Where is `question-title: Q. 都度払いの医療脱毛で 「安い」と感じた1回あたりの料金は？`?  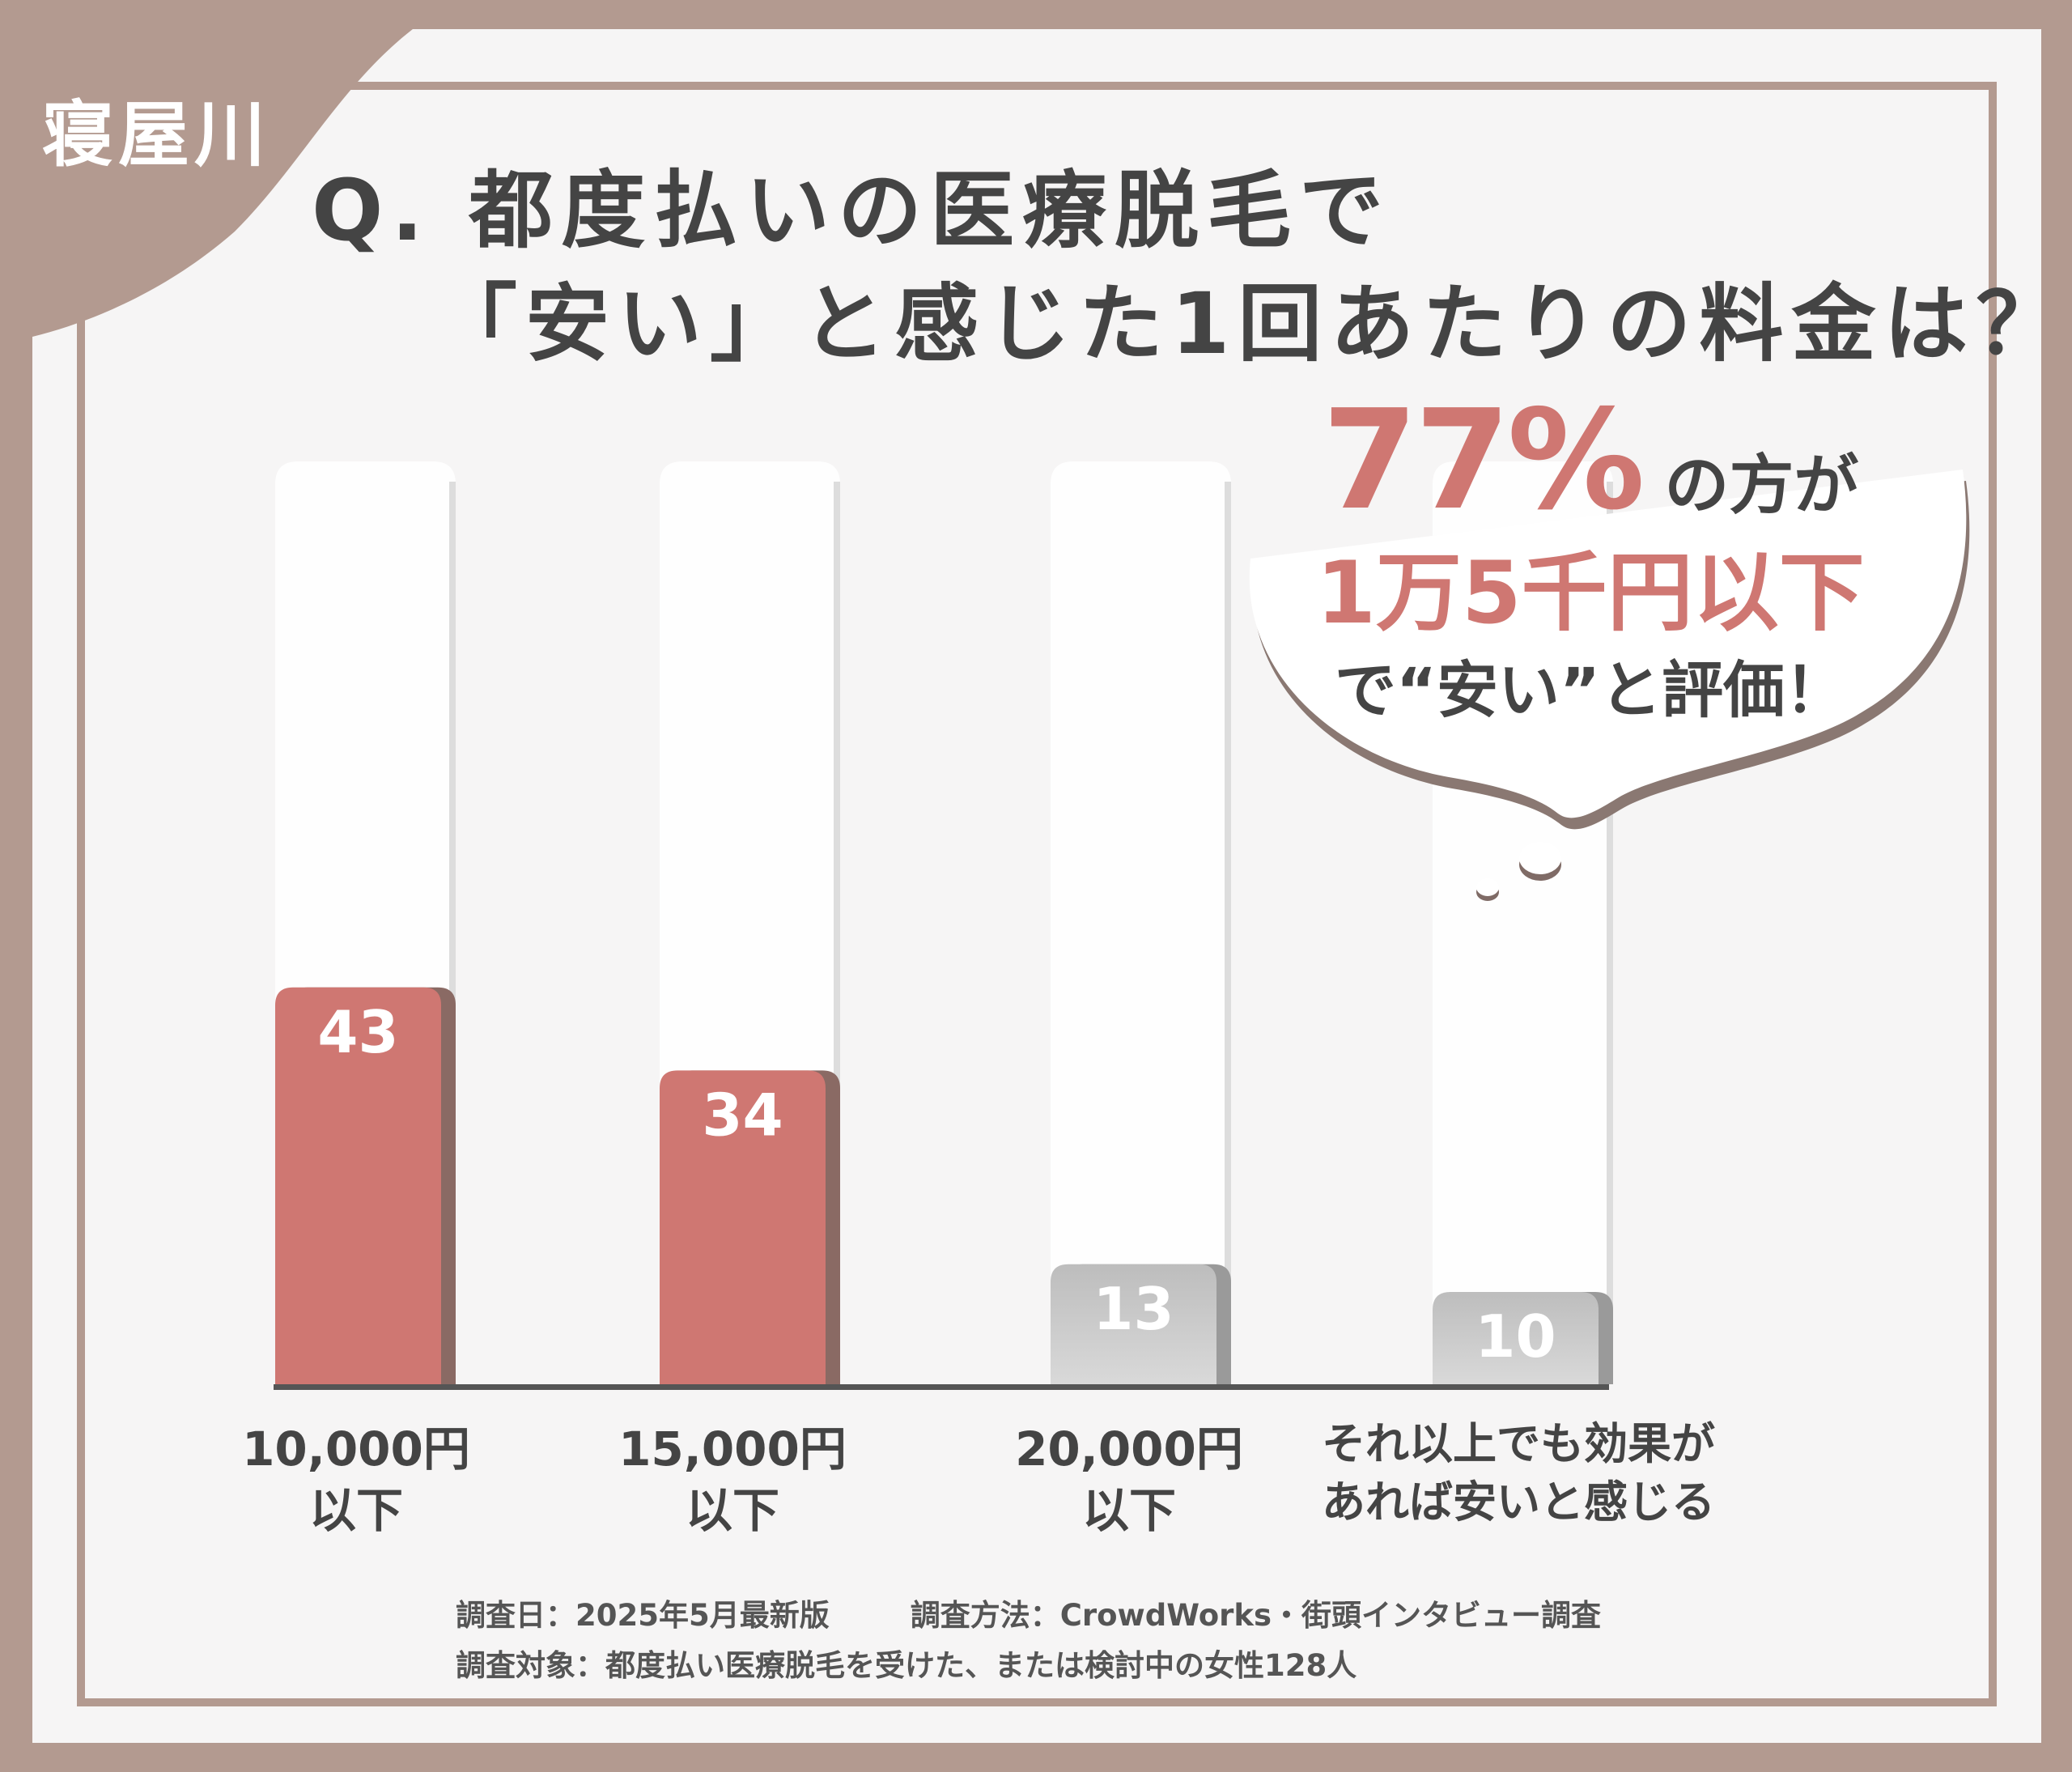 question-title: Q. 都度払いの医療脱毛で 「安い」と感じた1回あたりの料金は？ is located at coordinates (1190, 267).